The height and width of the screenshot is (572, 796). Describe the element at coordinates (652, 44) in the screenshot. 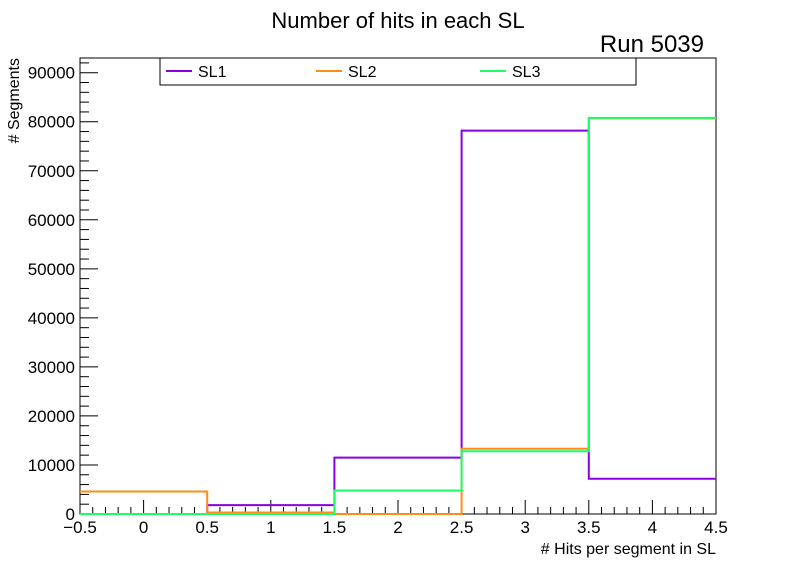

I see `run-annotation: Run 5039` at that location.